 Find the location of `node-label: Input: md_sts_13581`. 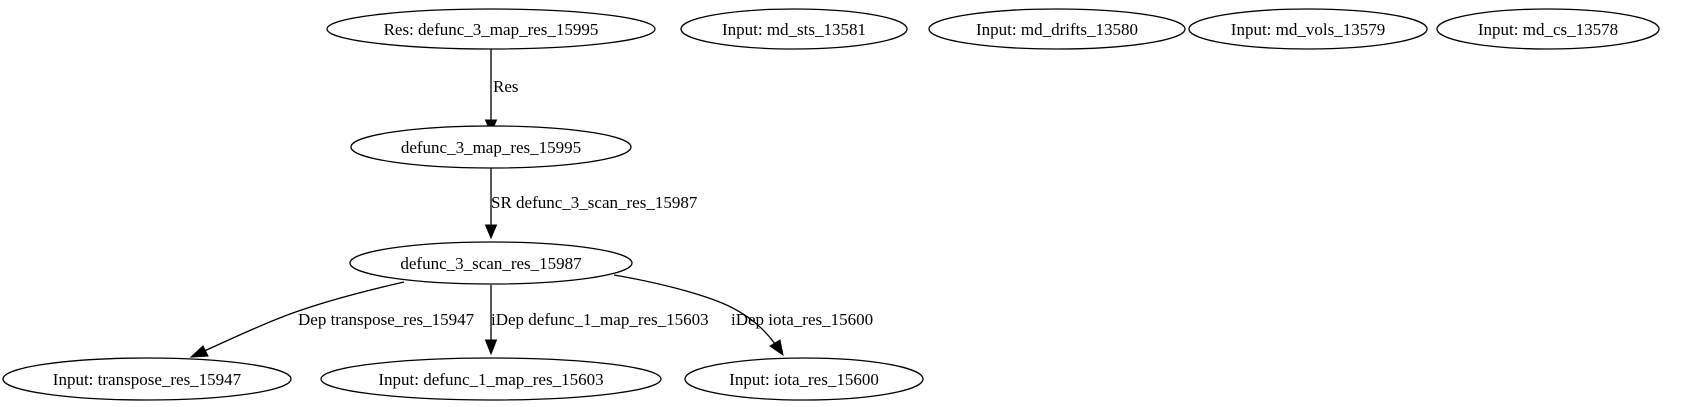

node-label: Input: md_sts_13581 is located at coordinates (794, 29).